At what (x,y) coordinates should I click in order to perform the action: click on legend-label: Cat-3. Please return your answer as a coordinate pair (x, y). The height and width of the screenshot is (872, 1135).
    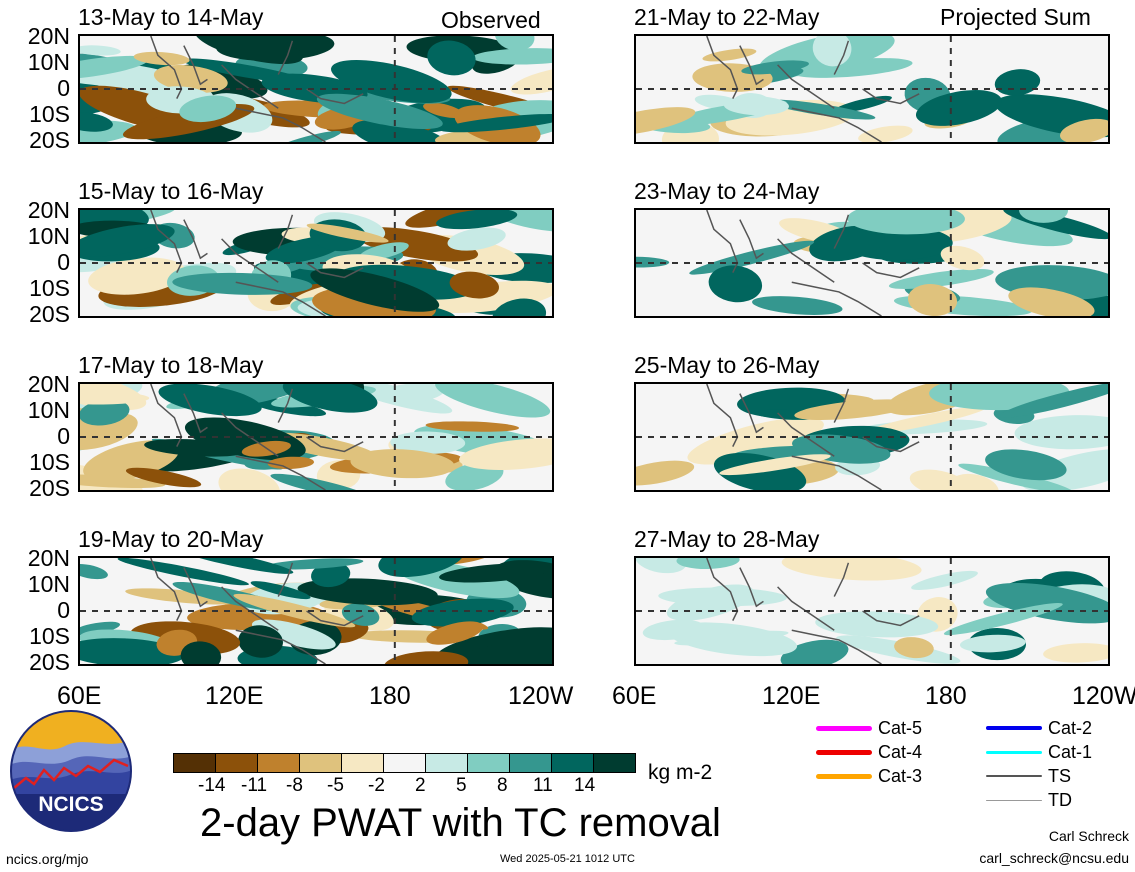
    Looking at the image, I should click on (900, 775).